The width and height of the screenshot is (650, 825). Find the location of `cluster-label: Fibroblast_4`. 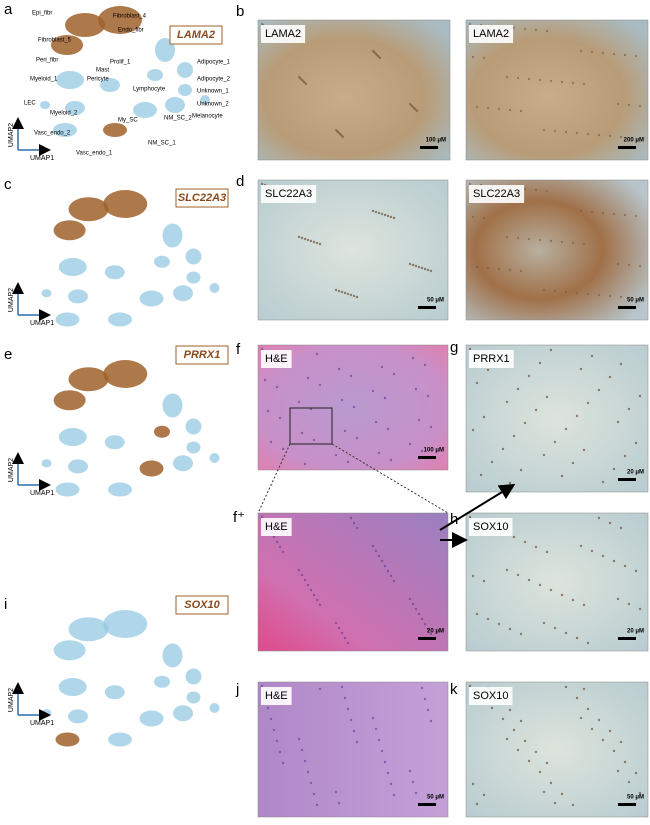

cluster-label: Fibroblast_4 is located at coordinates (130, 17).